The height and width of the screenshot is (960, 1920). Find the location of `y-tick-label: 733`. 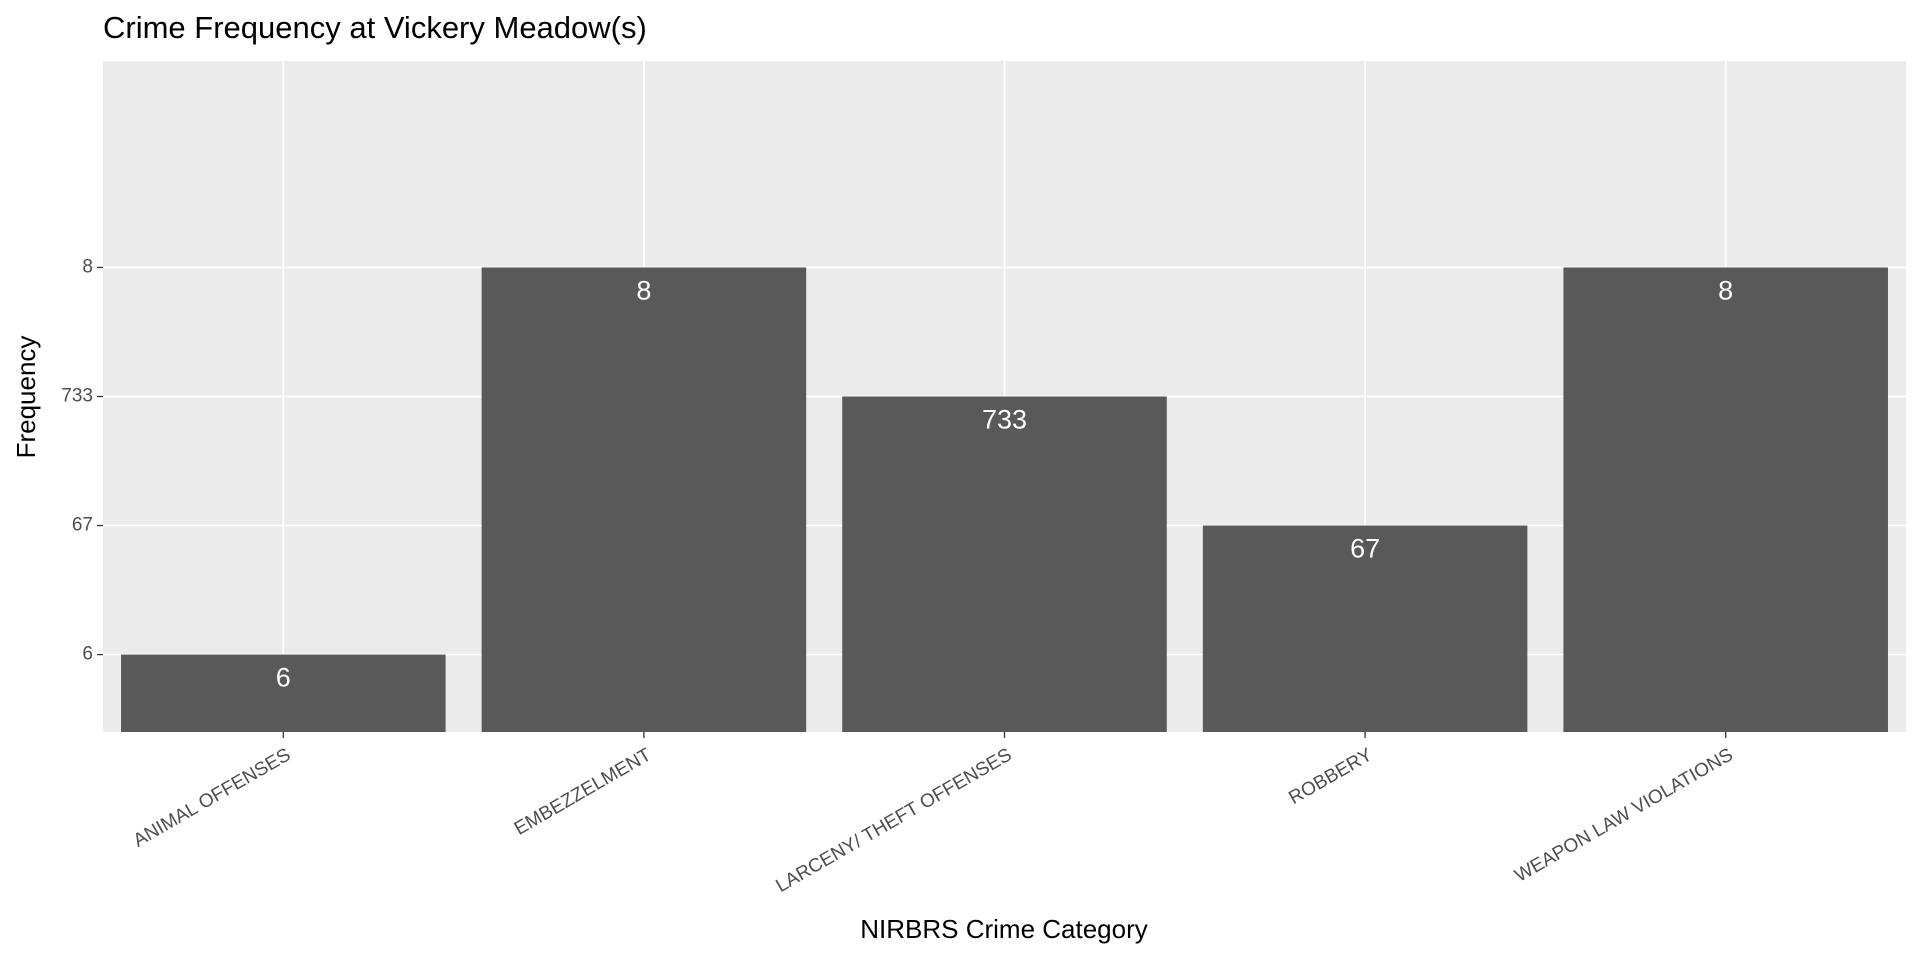

y-tick-label: 733 is located at coordinates (77, 396).